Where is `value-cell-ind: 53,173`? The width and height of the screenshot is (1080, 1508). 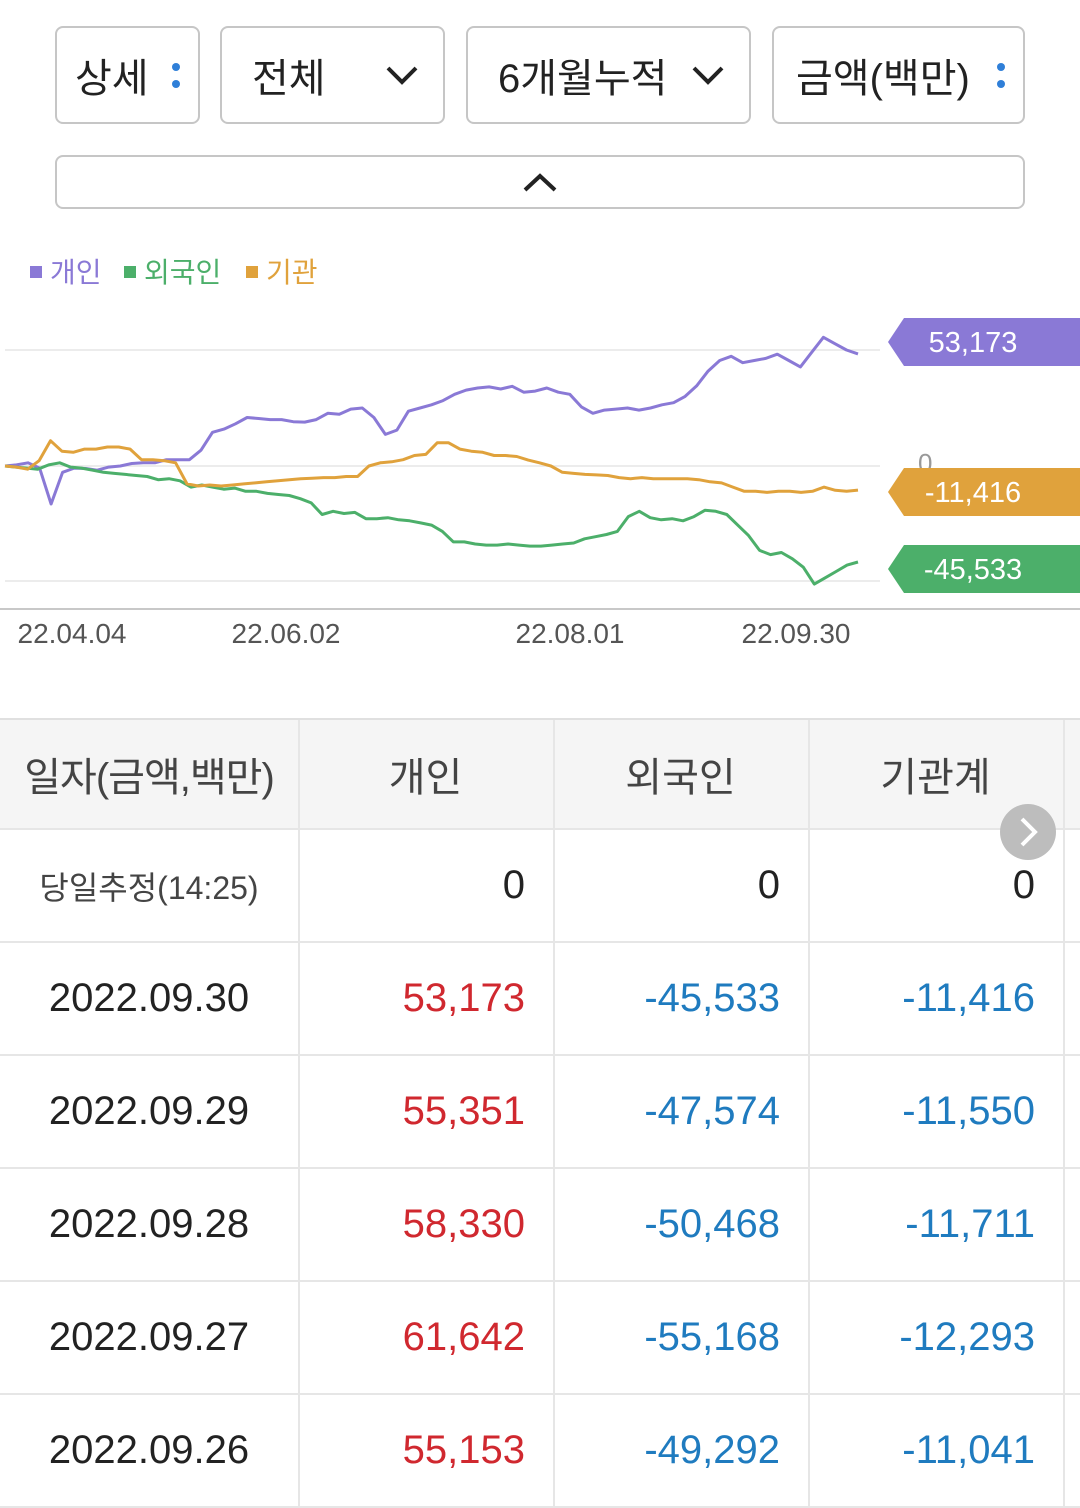
value-cell-ind: 53,173 is located at coordinates (463, 998).